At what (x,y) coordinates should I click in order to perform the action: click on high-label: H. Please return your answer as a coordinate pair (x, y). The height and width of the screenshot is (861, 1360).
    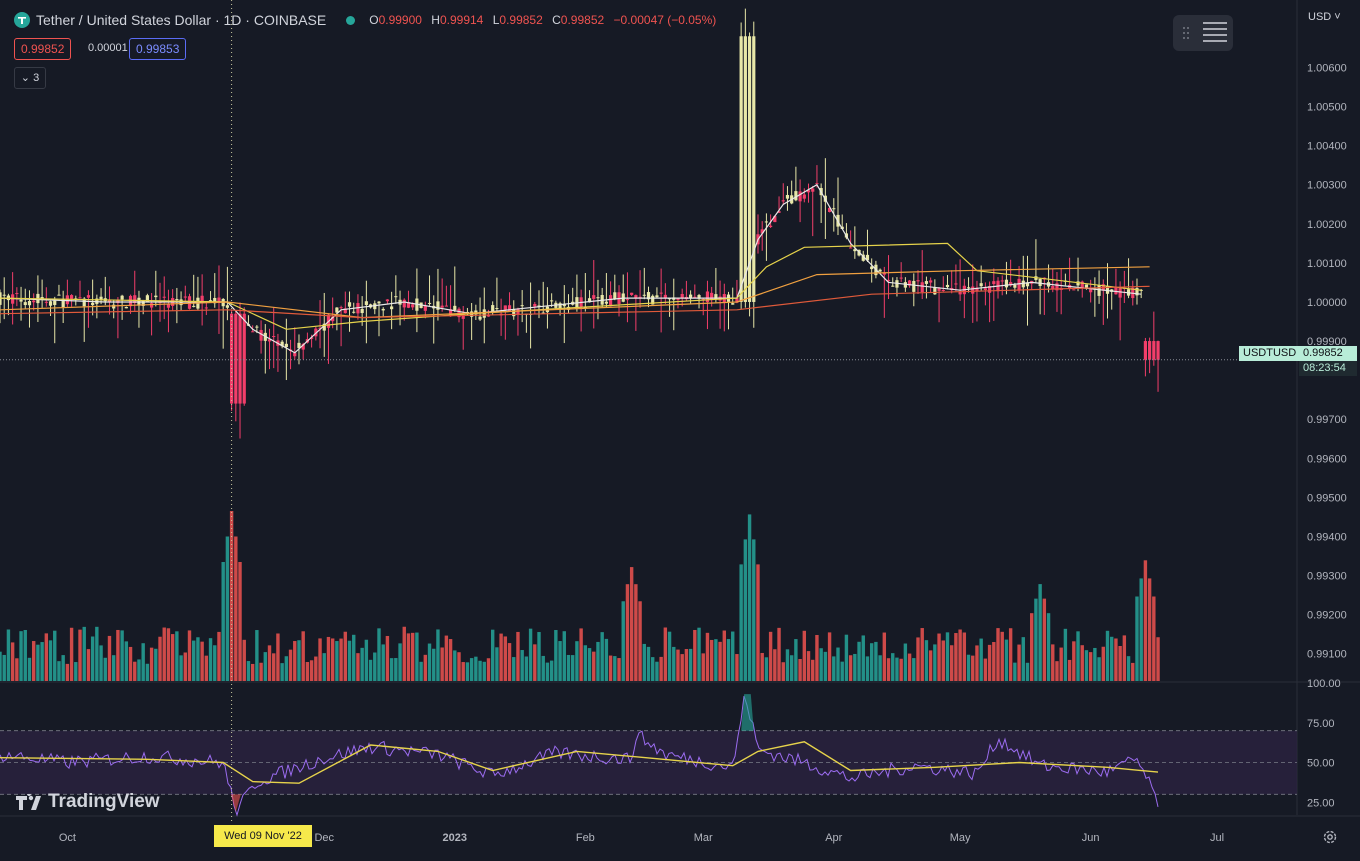
    Looking at the image, I should click on (435, 20).